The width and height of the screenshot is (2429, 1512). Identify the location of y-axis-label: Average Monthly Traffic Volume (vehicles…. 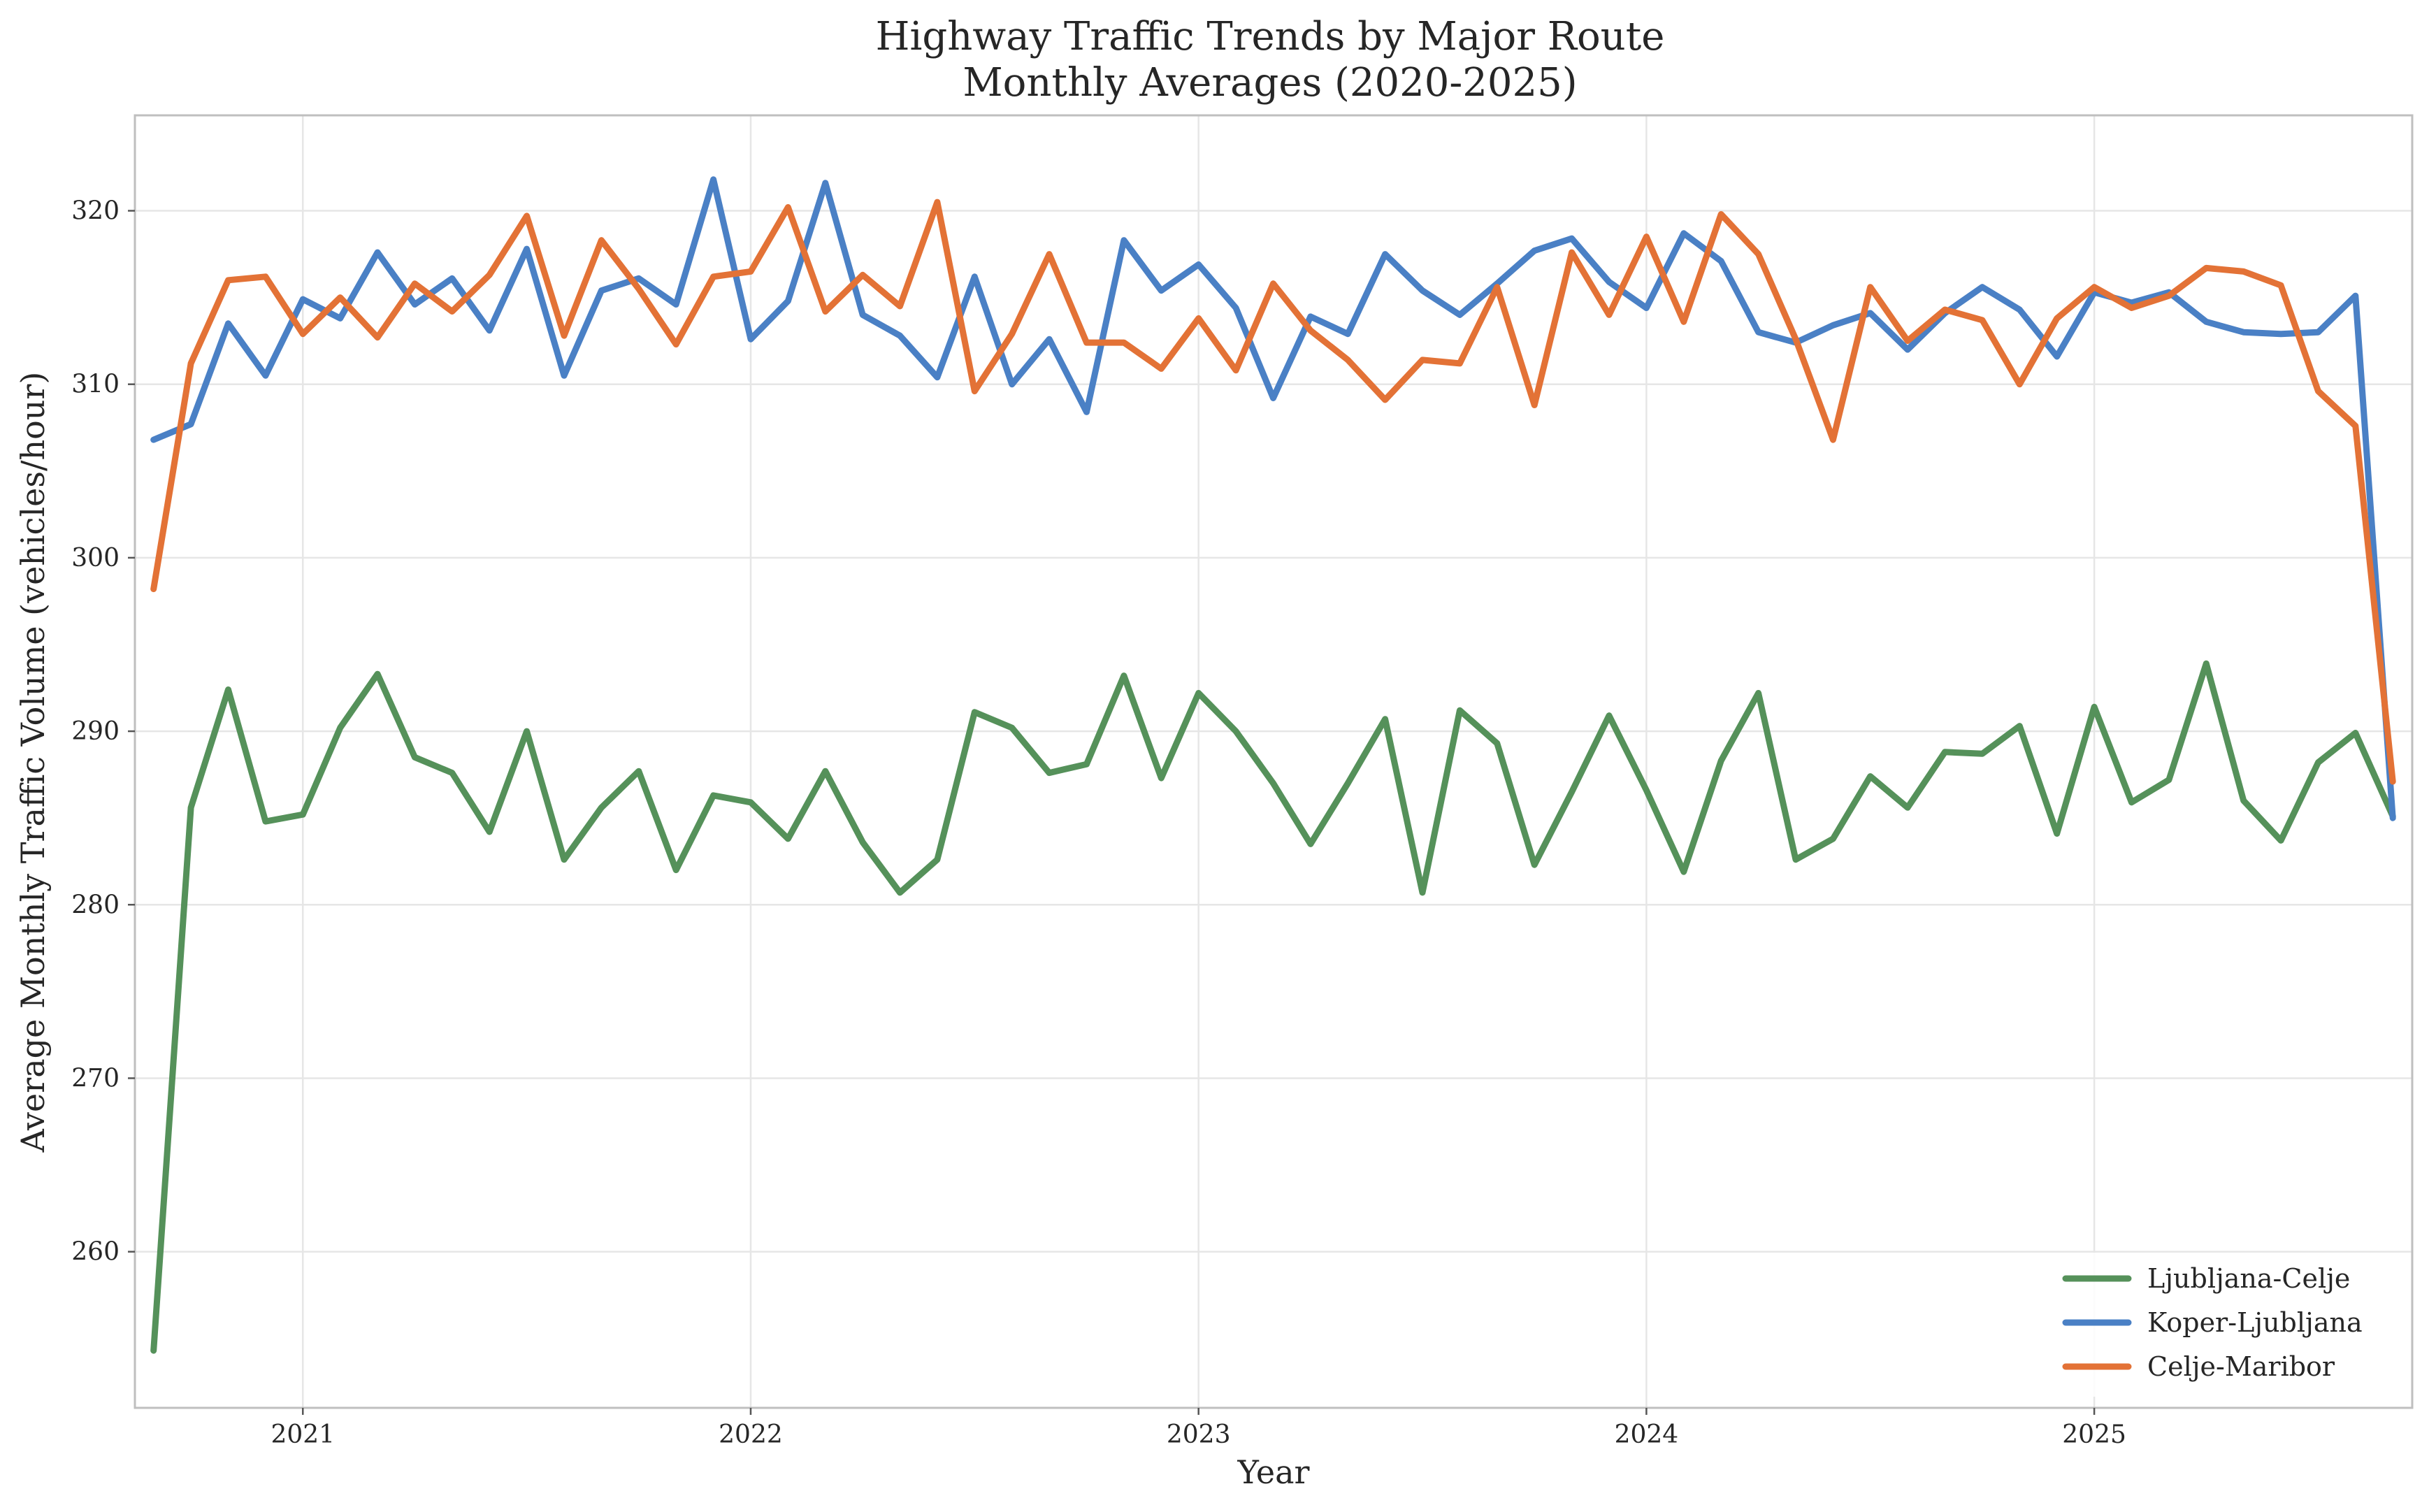
(33, 762).